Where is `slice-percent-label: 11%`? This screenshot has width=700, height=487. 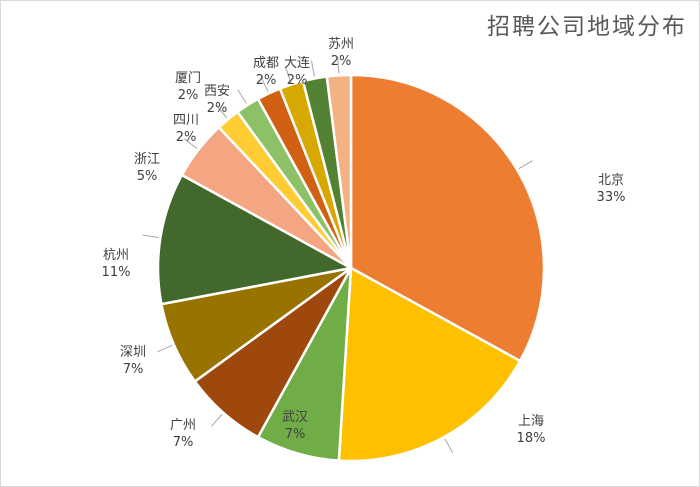 slice-percent-label: 11% is located at coordinates (116, 272).